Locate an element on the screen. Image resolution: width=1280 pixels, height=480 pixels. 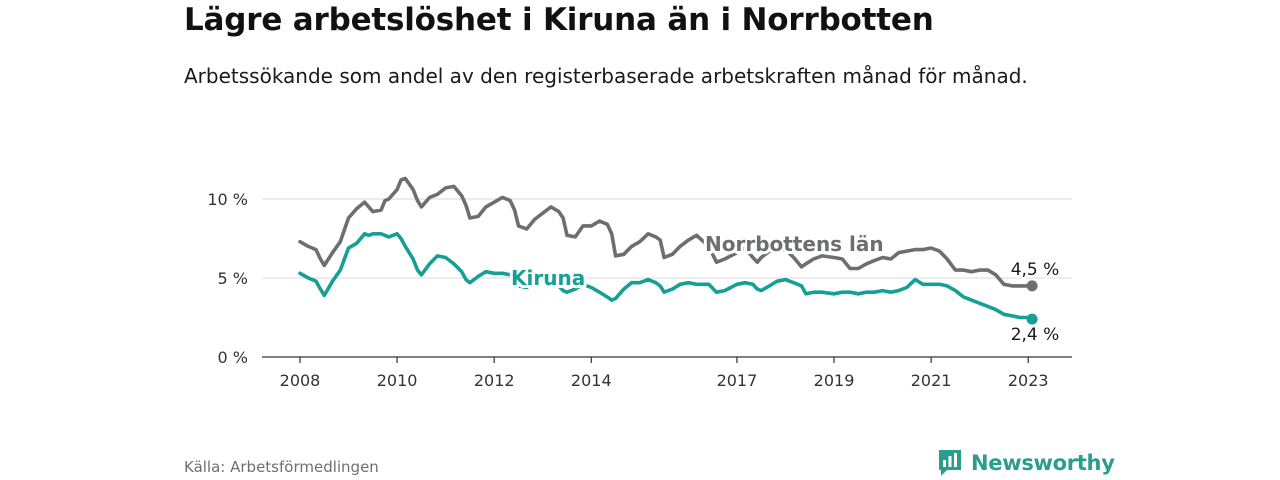
x-tick-label: 2023 is located at coordinates (1028, 380).